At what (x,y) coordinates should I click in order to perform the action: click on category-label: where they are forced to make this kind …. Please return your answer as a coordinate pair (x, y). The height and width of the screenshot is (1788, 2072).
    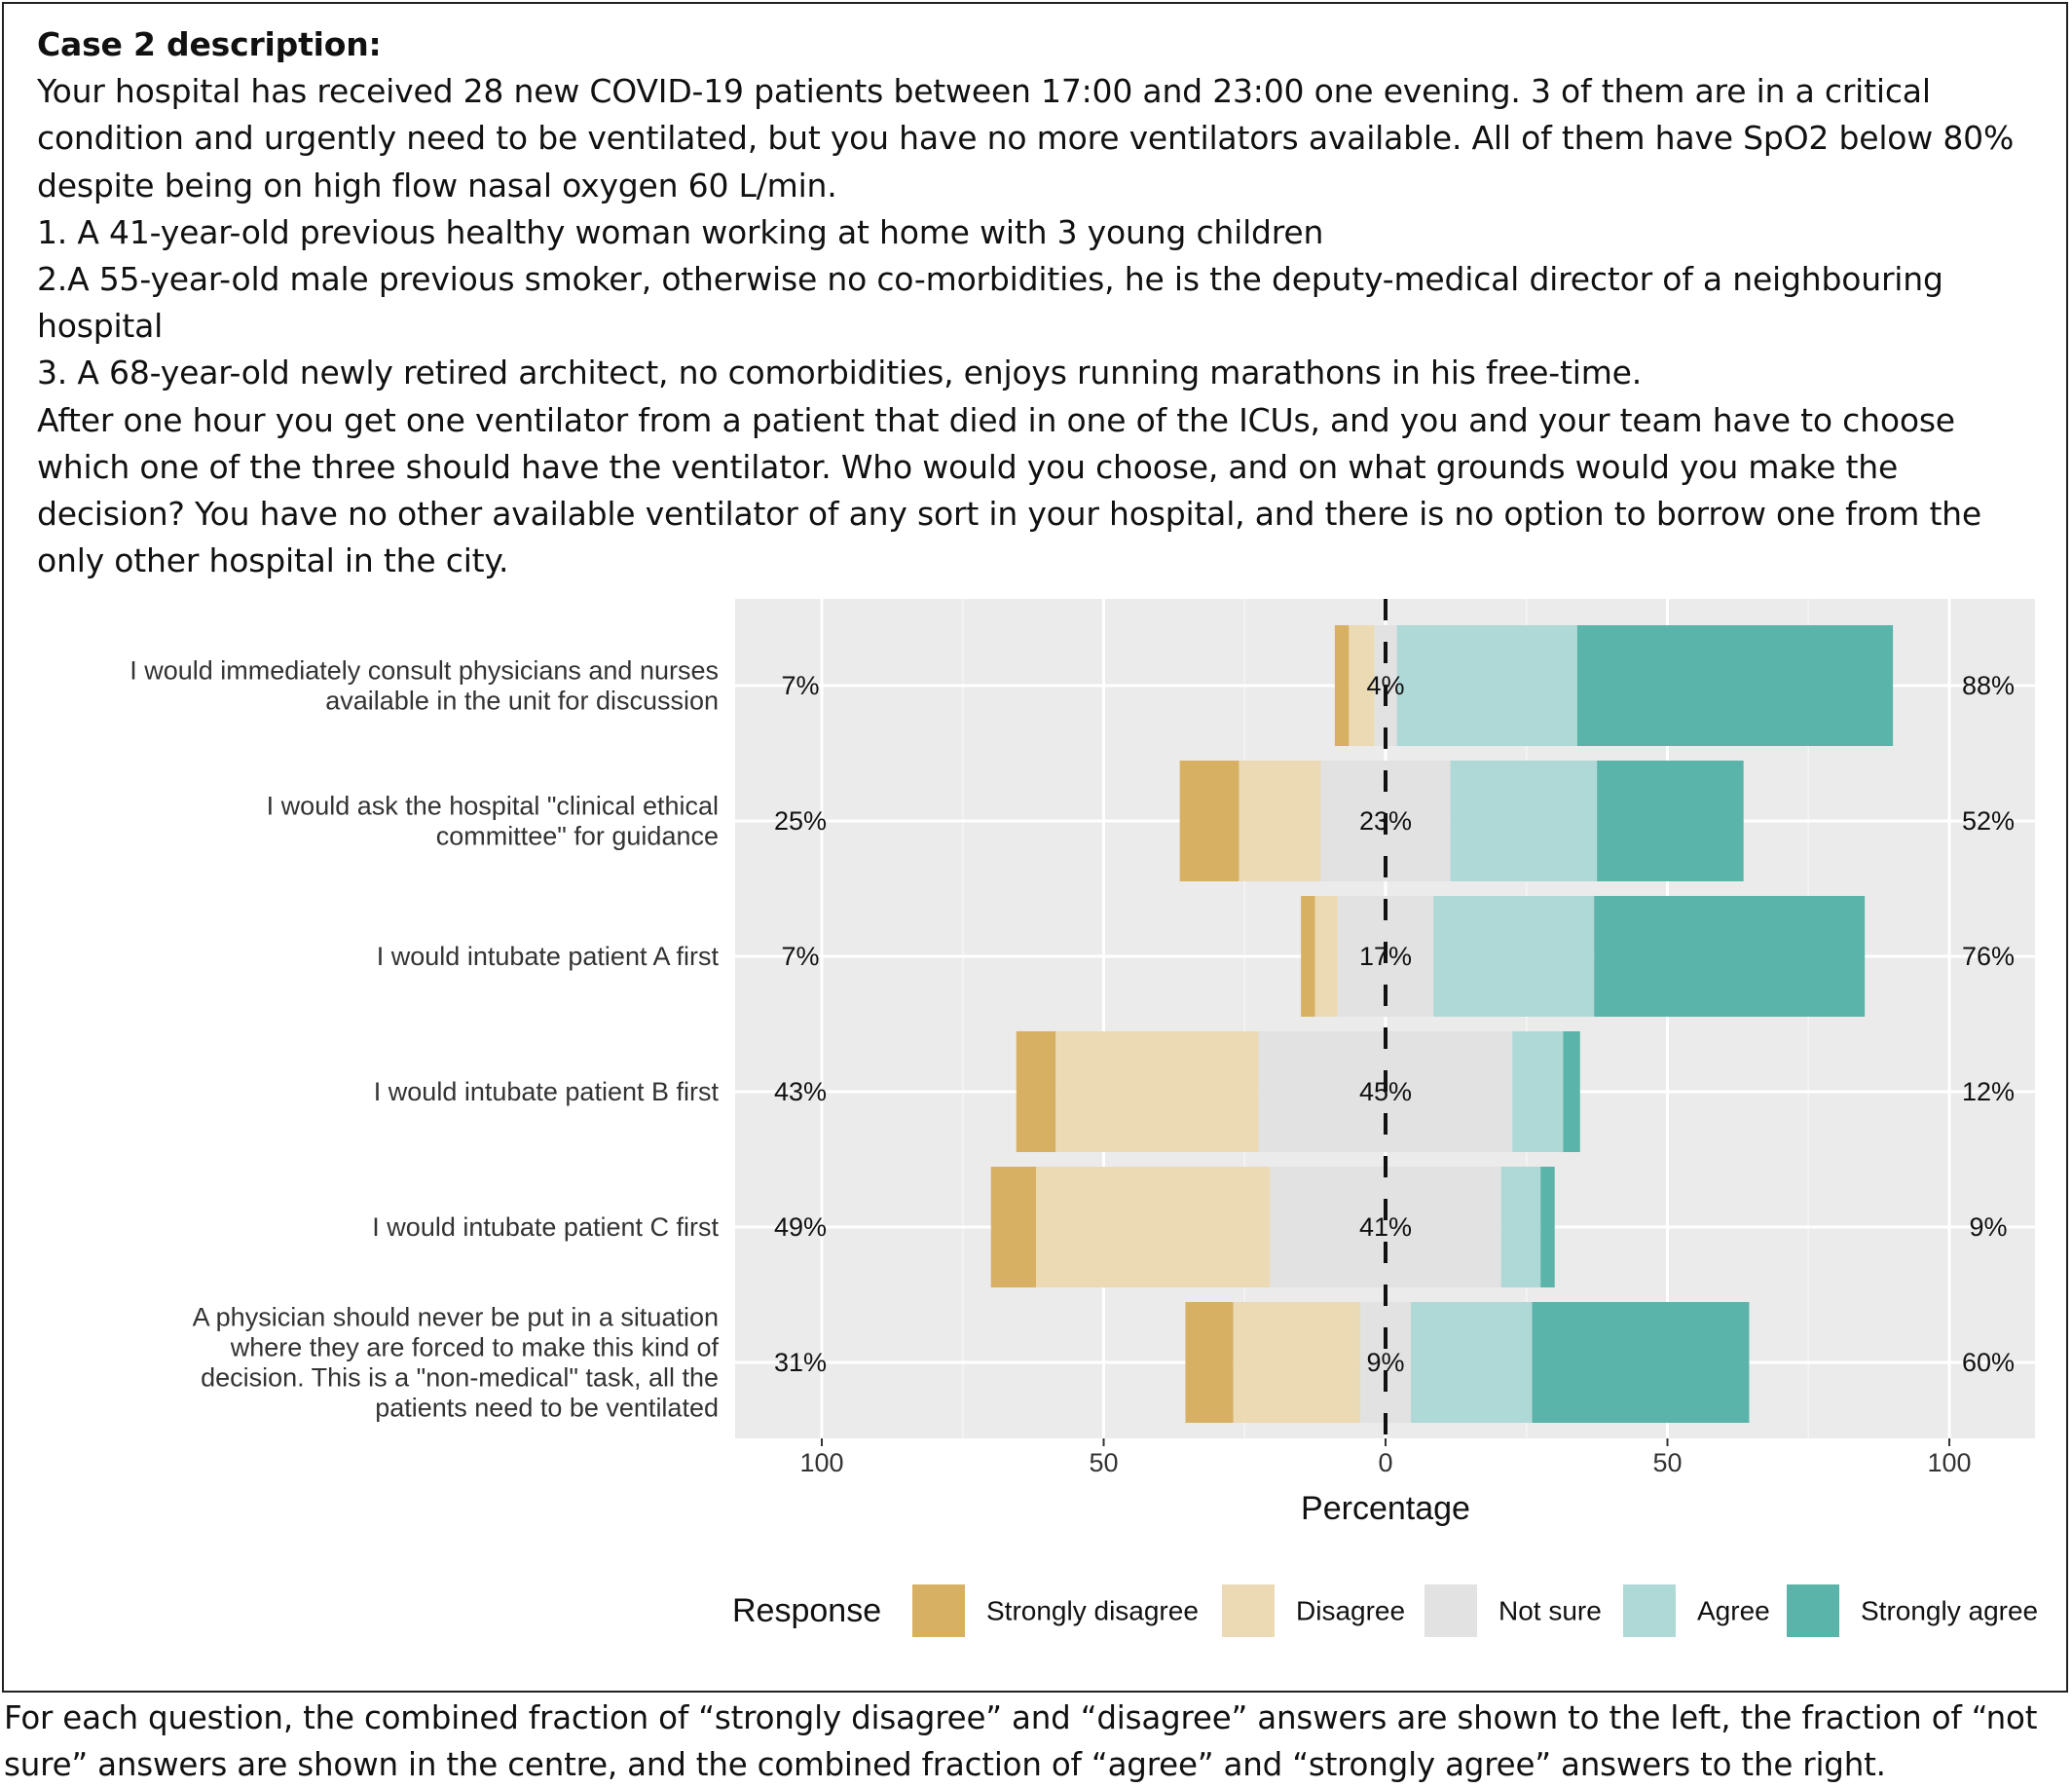
    Looking at the image, I should click on (475, 1347).